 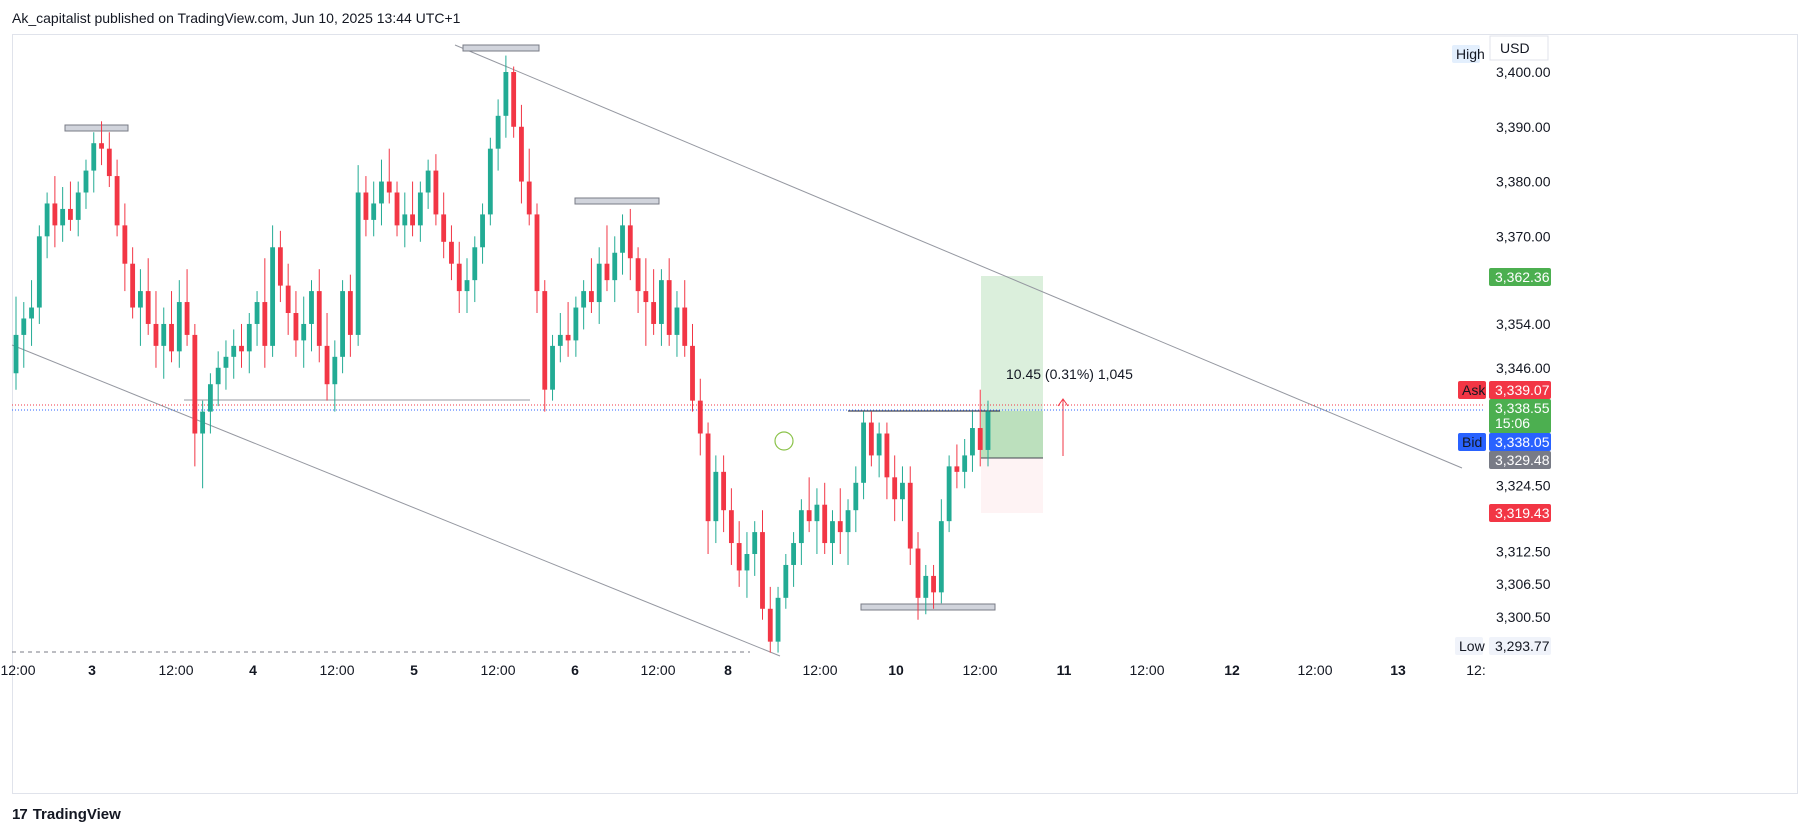 What do you see at coordinates (66, 814) in the screenshot?
I see `footer-brand: 17 TradingView` at bounding box center [66, 814].